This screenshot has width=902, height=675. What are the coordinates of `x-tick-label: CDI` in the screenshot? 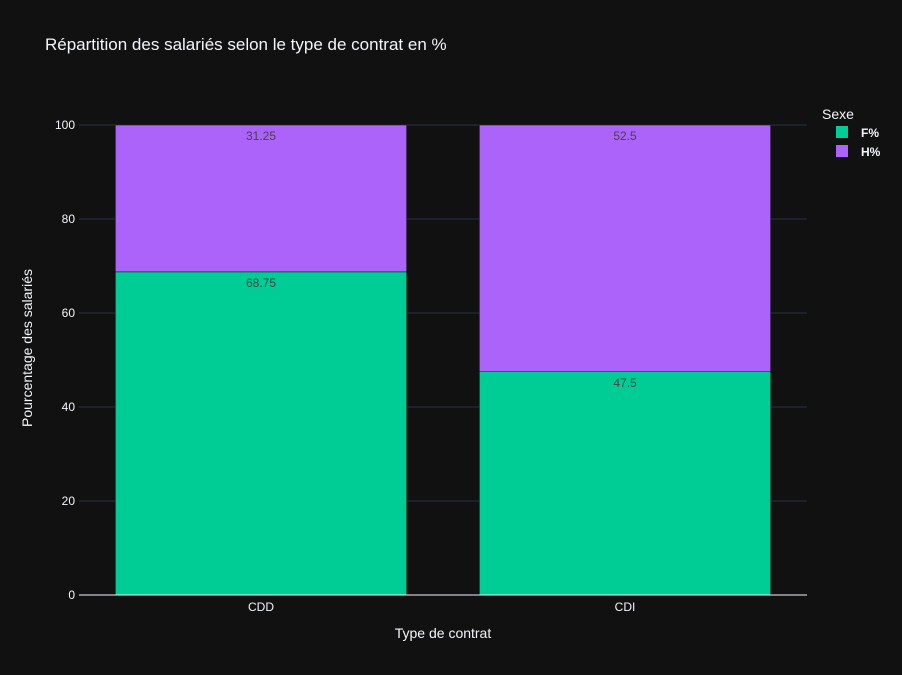 It's located at (625, 607).